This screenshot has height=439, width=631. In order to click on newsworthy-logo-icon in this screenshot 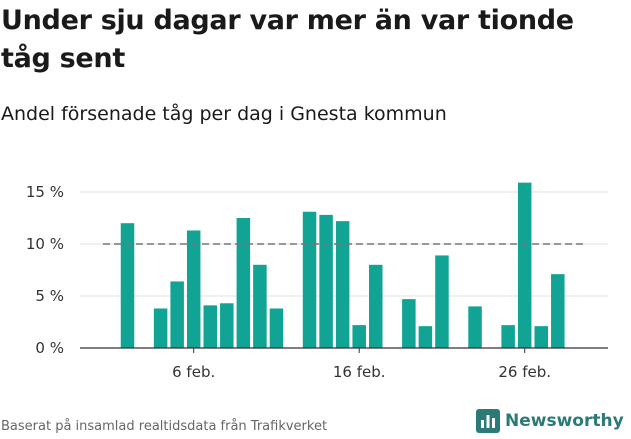, I will do `click(488, 421)`.